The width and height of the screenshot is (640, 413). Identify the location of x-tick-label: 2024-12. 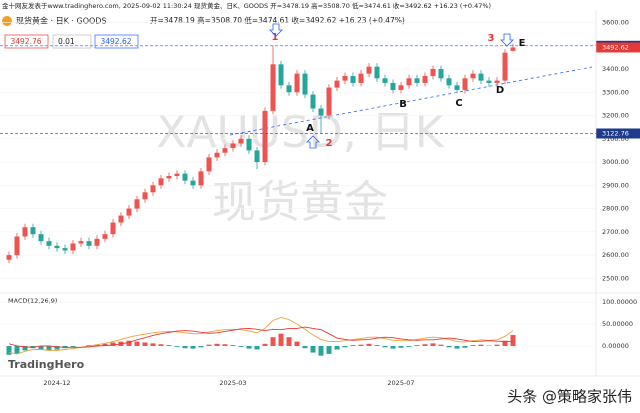
(56, 383).